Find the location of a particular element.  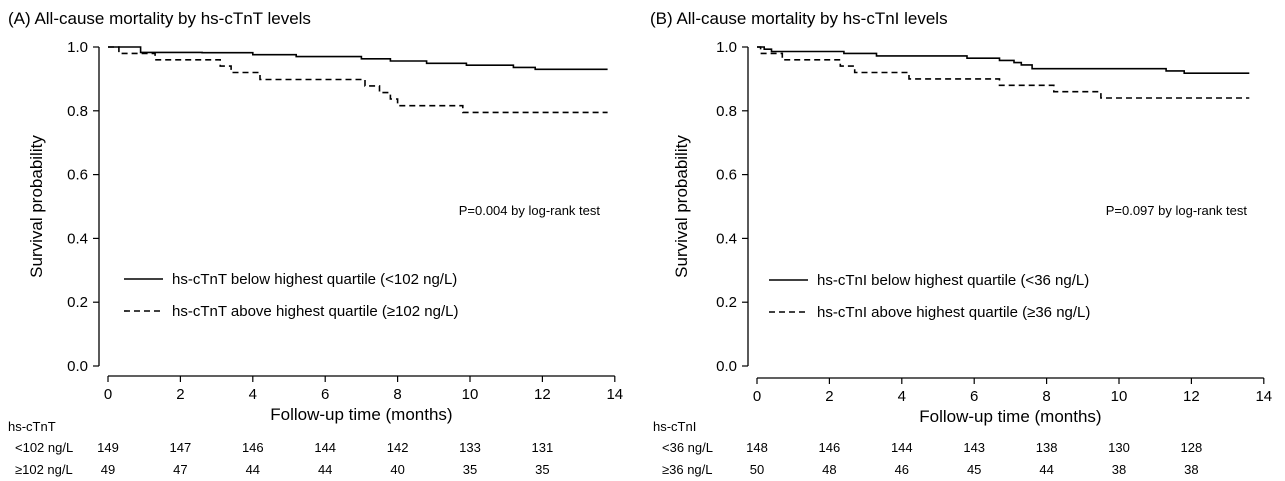

risk-table-count: 131 is located at coordinates (543, 447).